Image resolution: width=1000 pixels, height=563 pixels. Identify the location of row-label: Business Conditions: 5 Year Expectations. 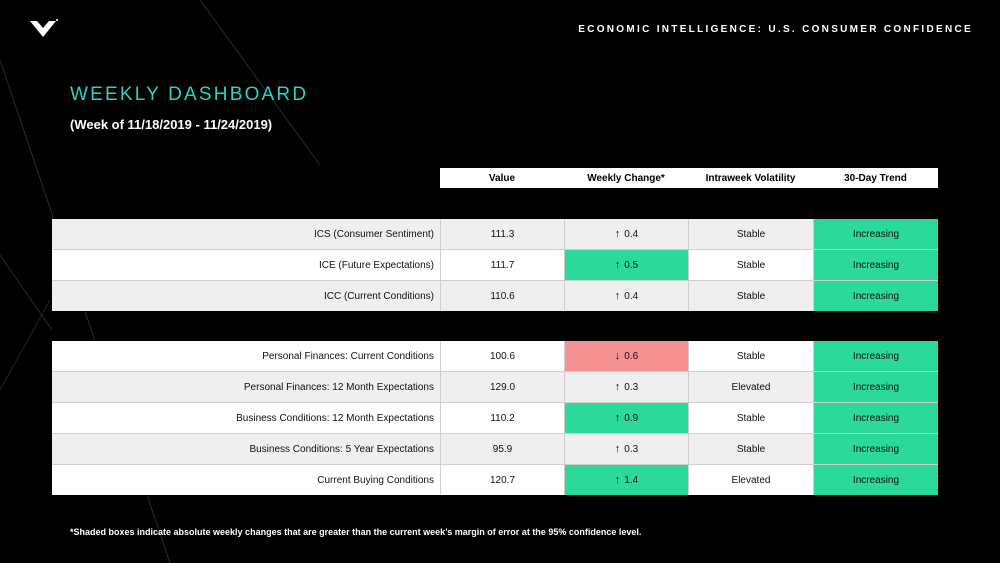
(246, 449).